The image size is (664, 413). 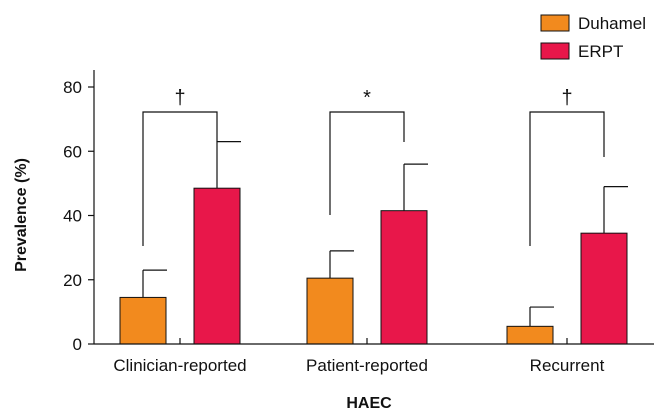 I want to click on x-tick-label: Clinician-reported, so click(x=179, y=365).